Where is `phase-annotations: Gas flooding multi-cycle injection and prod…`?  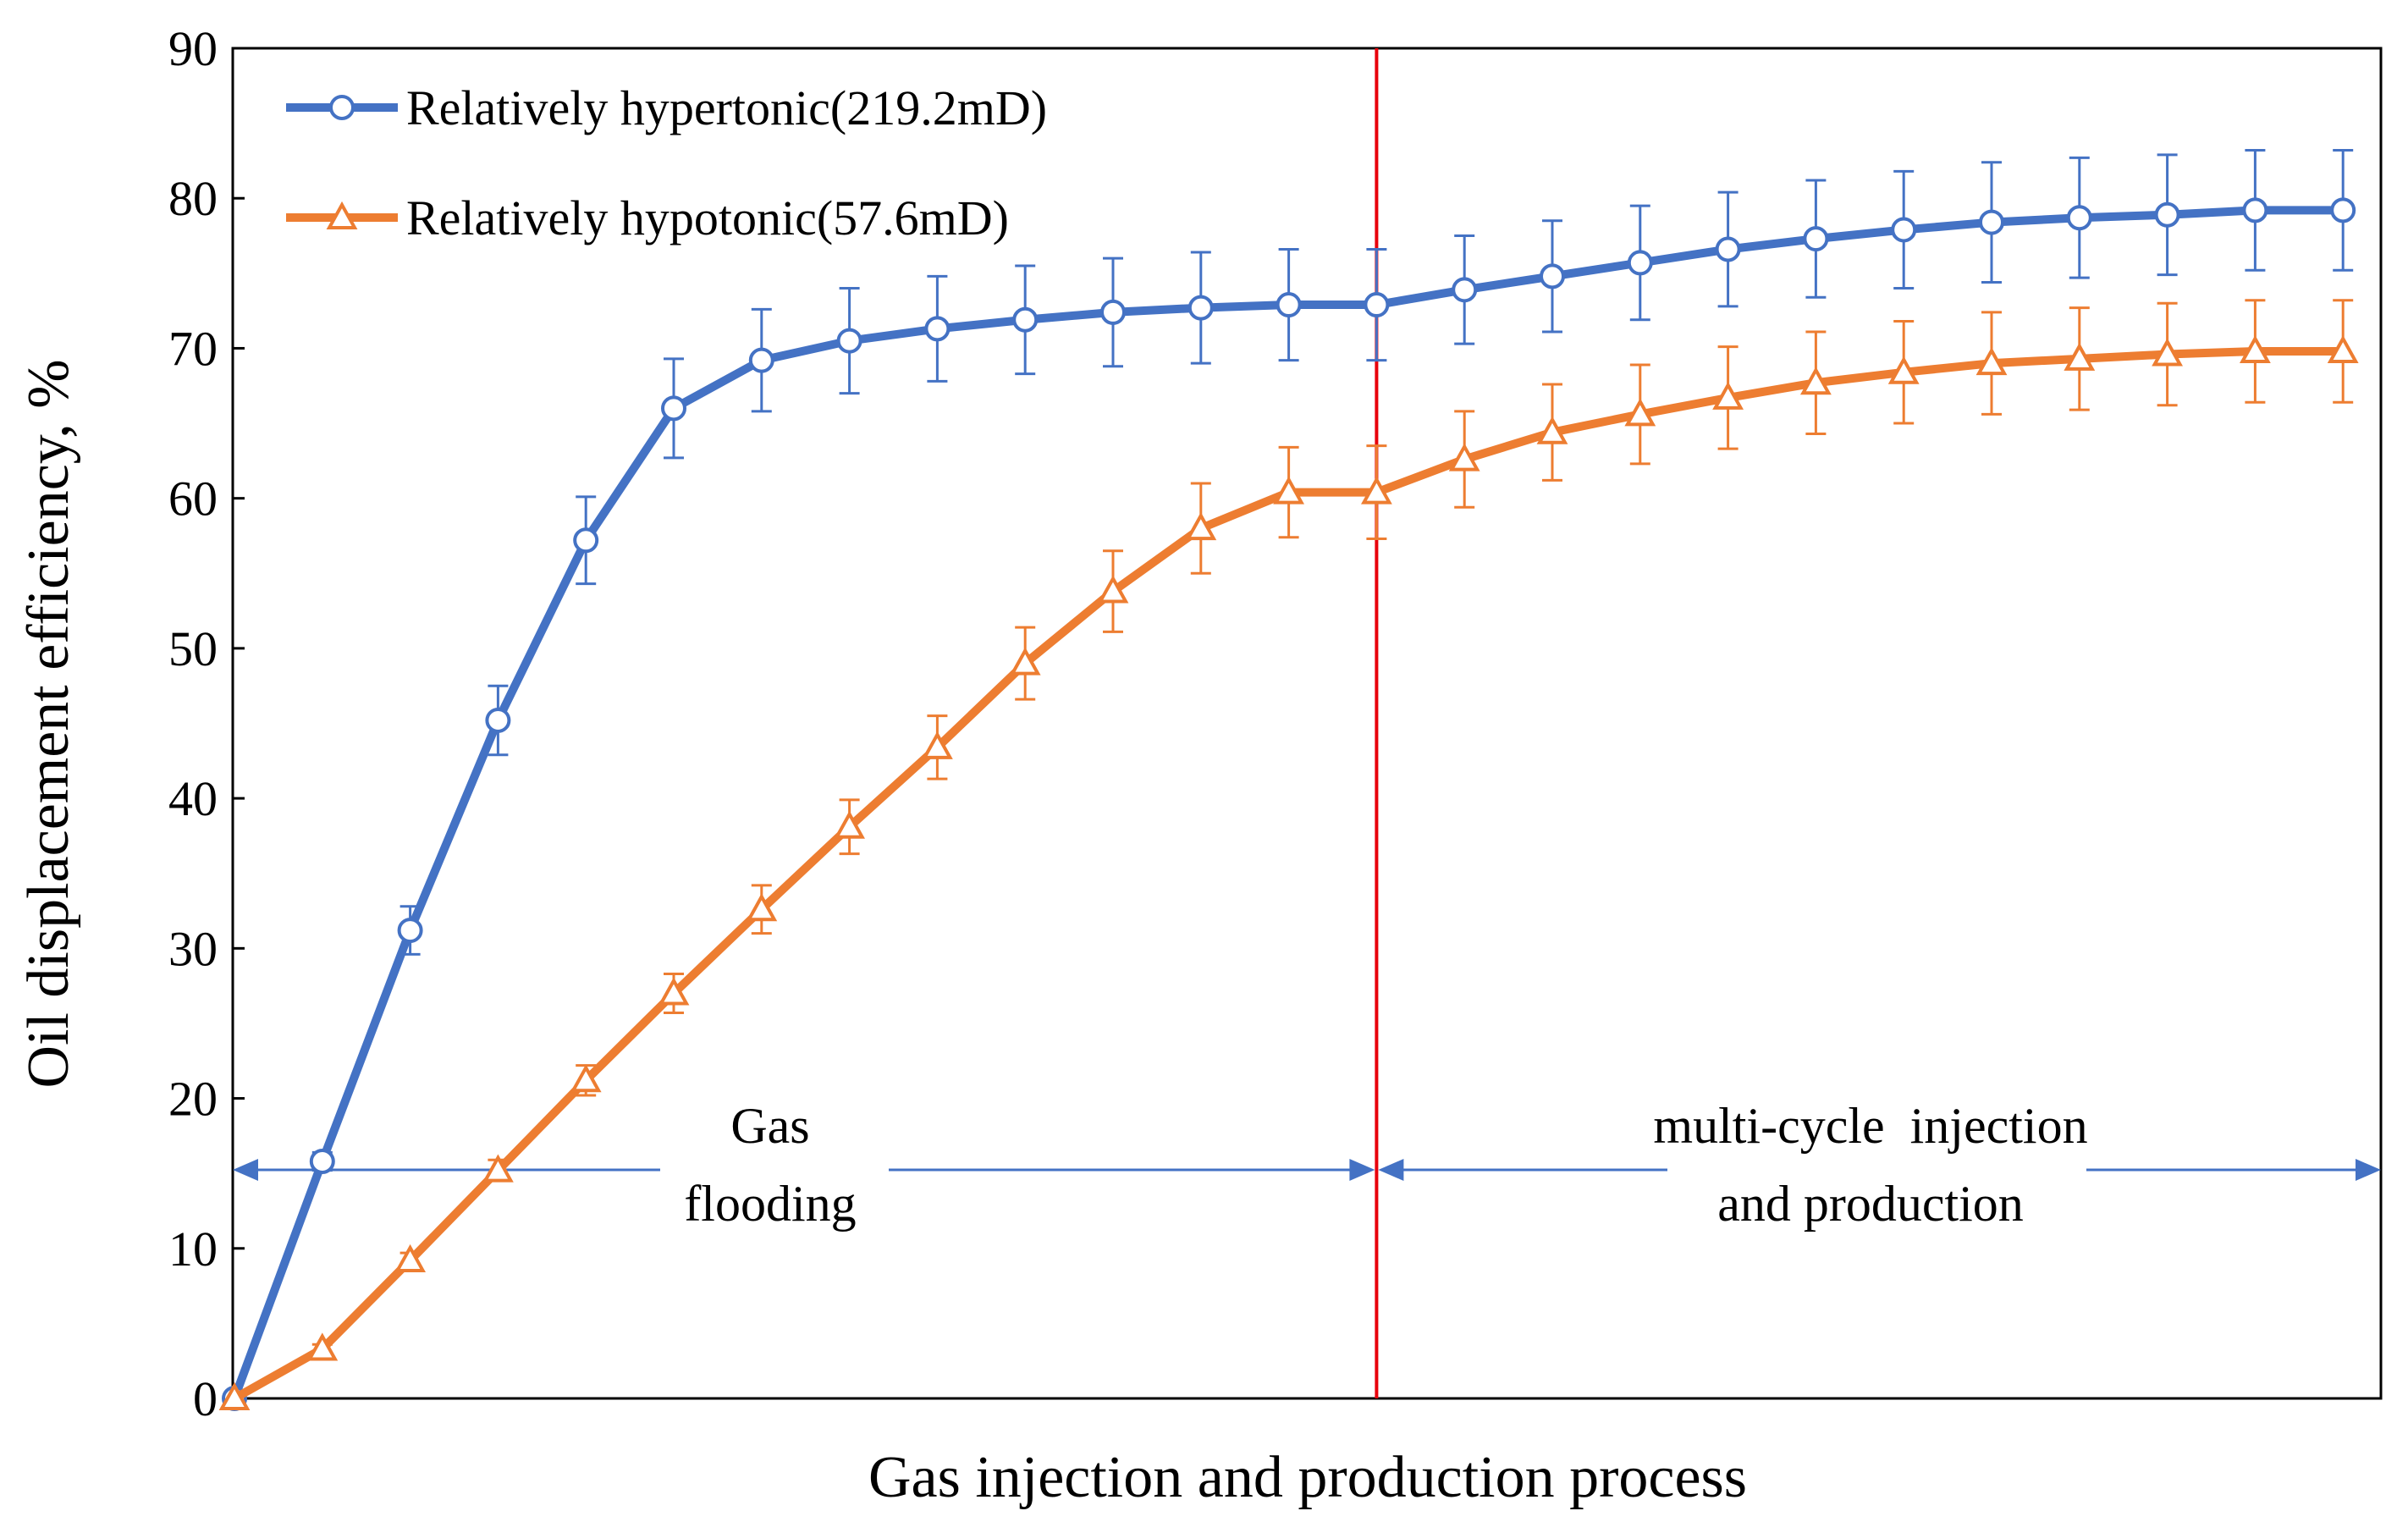
phase-annotations: Gas flooding multi-cycle injection and prod… is located at coordinates (1307, 1165).